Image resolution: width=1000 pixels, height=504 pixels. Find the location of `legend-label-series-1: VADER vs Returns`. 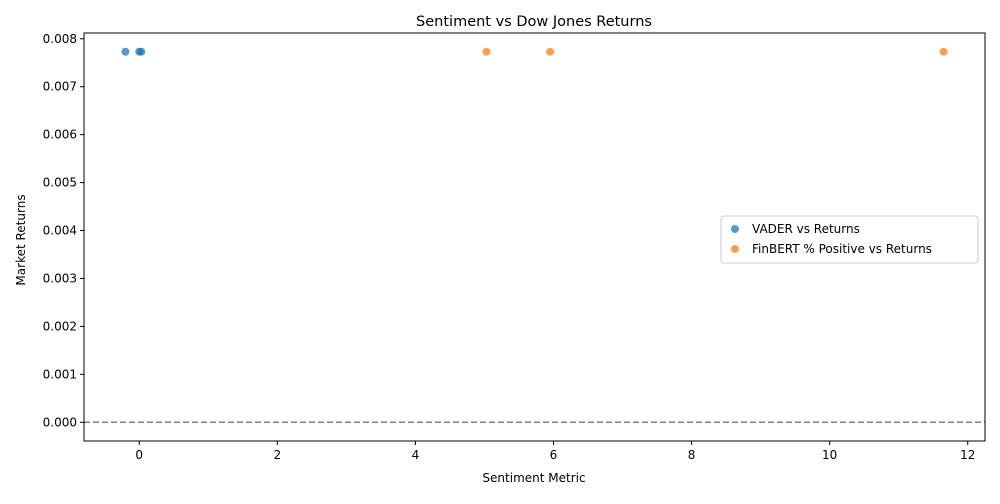

legend-label-series-1: VADER vs Returns is located at coordinates (806, 229).